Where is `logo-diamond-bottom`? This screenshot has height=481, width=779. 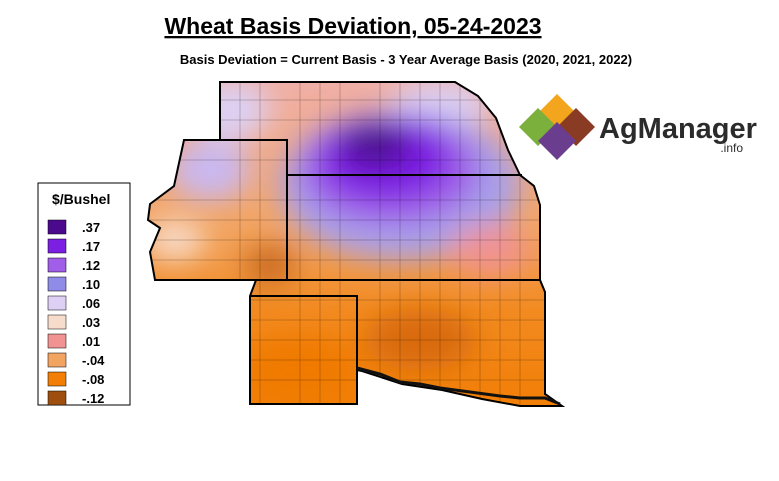 logo-diamond-bottom is located at coordinates (557, 141).